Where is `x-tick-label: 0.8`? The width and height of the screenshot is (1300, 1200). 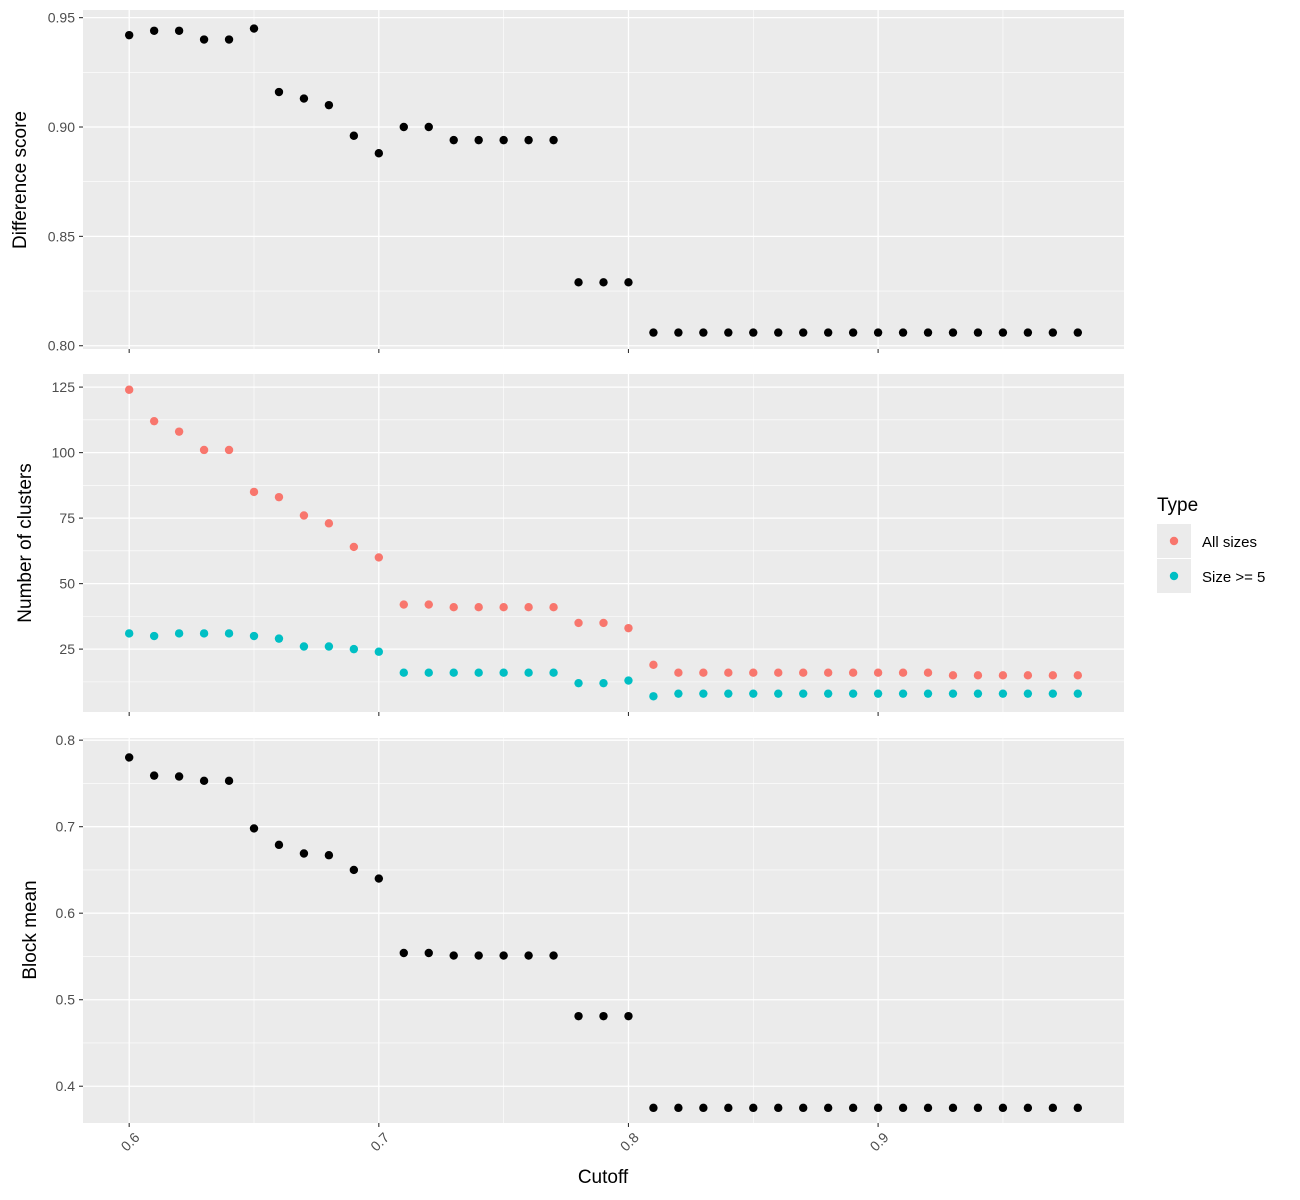
x-tick-label: 0.8 is located at coordinates (629, 1141).